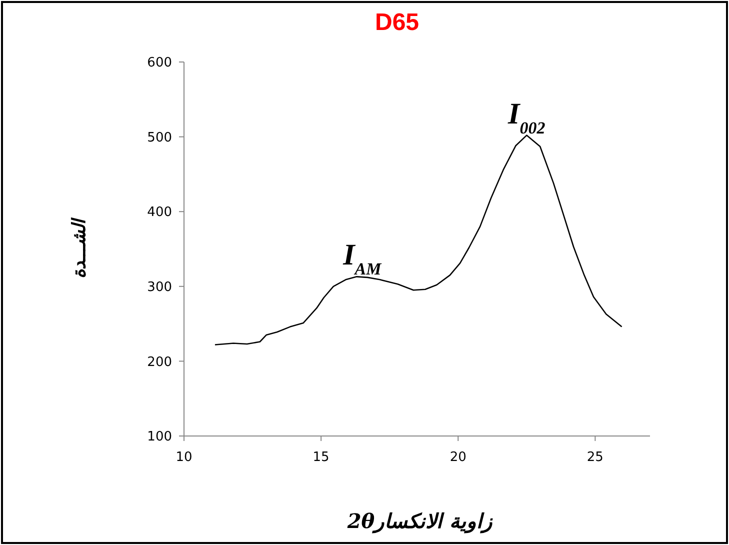  Describe the element at coordinates (159, 212) in the screenshot. I see `y-tick-label: 400` at that location.